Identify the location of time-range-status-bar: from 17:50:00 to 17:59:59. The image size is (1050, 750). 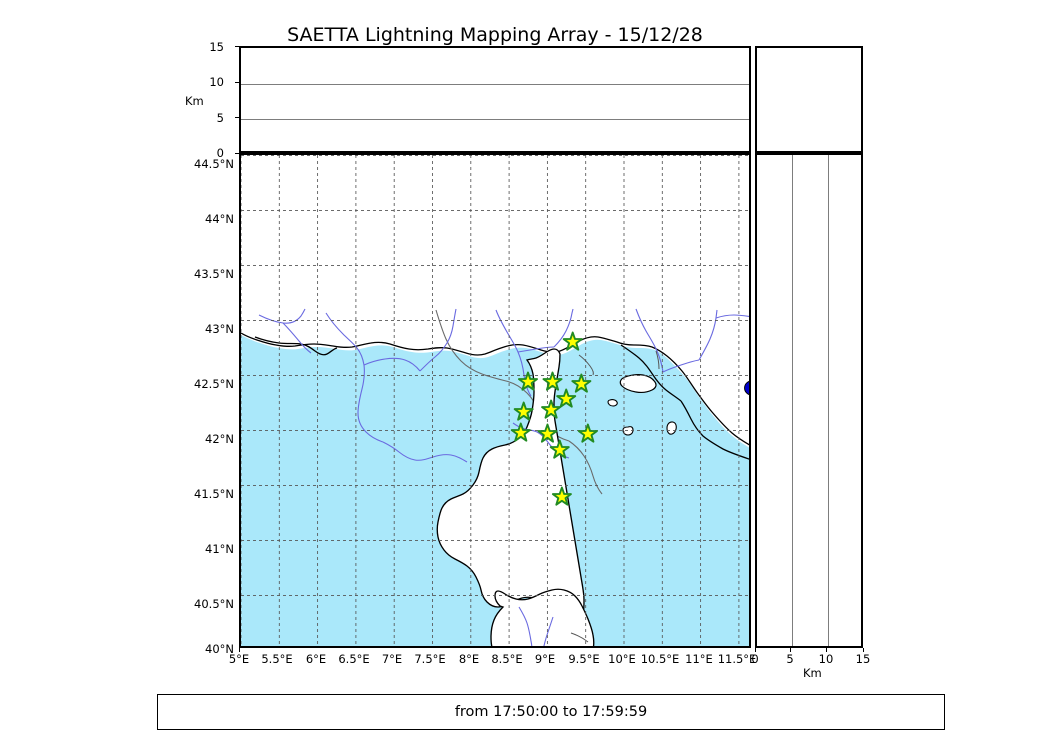
(551, 712).